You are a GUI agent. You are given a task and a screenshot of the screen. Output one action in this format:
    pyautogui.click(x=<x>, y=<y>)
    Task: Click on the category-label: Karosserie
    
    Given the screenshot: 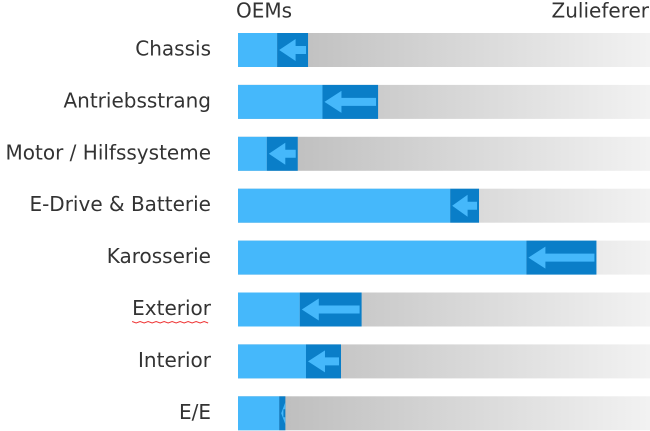 What is the action you would take?
    pyautogui.click(x=159, y=256)
    